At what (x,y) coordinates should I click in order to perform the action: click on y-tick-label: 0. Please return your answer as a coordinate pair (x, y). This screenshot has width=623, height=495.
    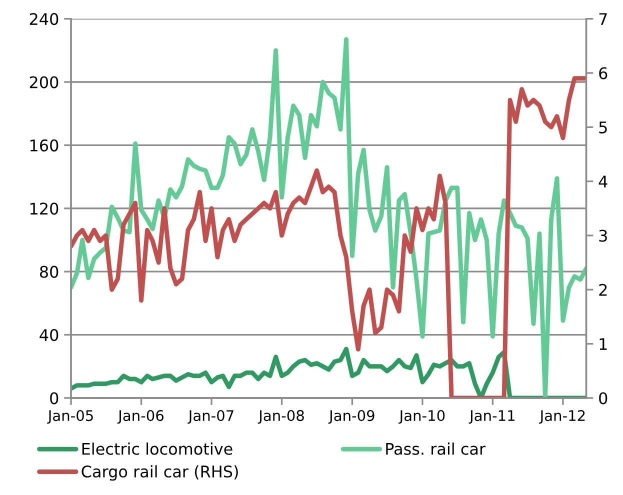
    Looking at the image, I should click on (54, 398).